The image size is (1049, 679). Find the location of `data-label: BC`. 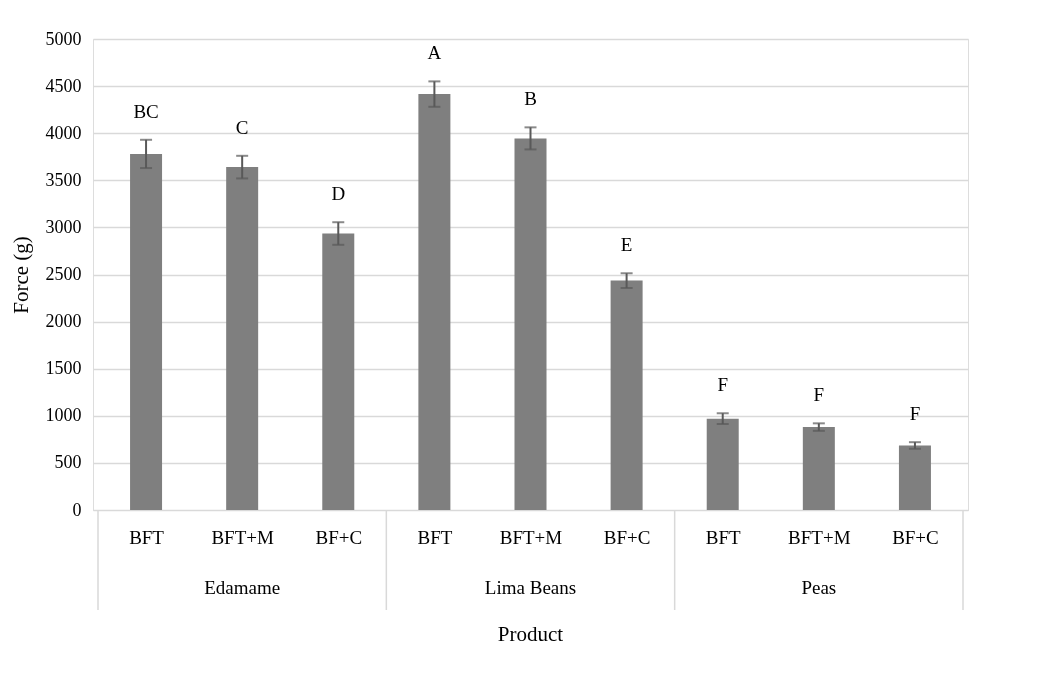

data-label: BC is located at coordinates (146, 111).